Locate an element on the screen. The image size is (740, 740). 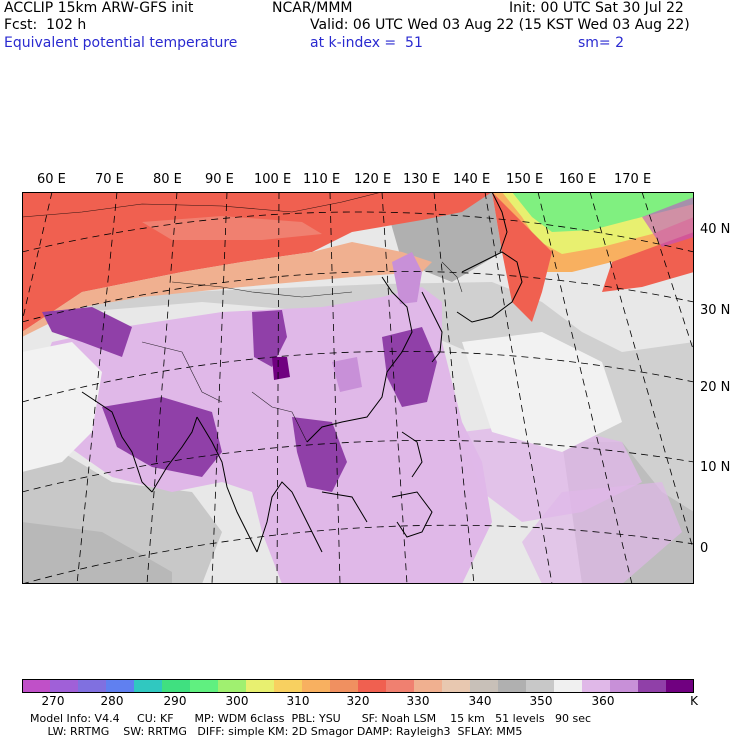
colorbar-label: 270 is located at coordinates (53, 701).